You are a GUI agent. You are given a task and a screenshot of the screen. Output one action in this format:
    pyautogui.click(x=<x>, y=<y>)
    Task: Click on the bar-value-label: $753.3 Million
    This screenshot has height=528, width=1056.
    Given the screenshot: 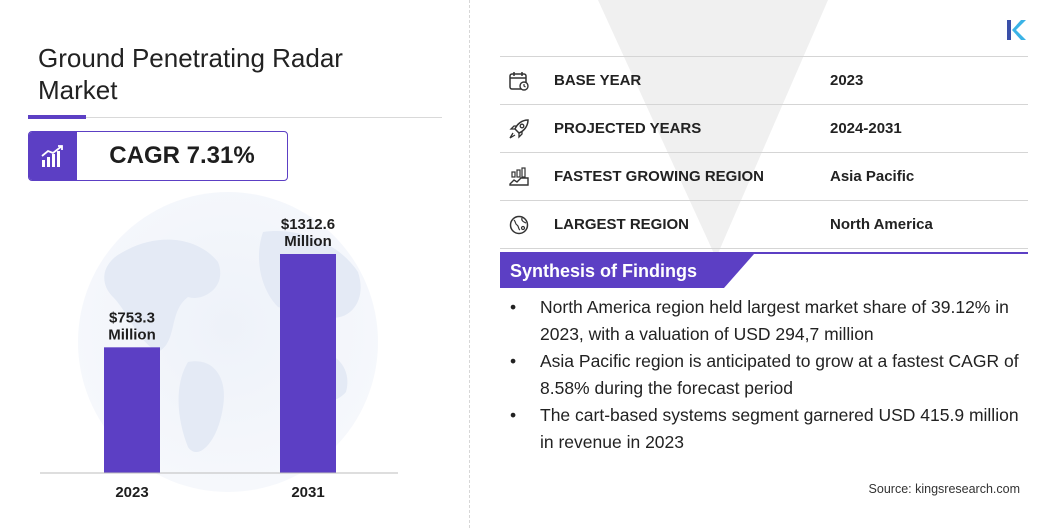 What is the action you would take?
    pyautogui.click(x=132, y=326)
    